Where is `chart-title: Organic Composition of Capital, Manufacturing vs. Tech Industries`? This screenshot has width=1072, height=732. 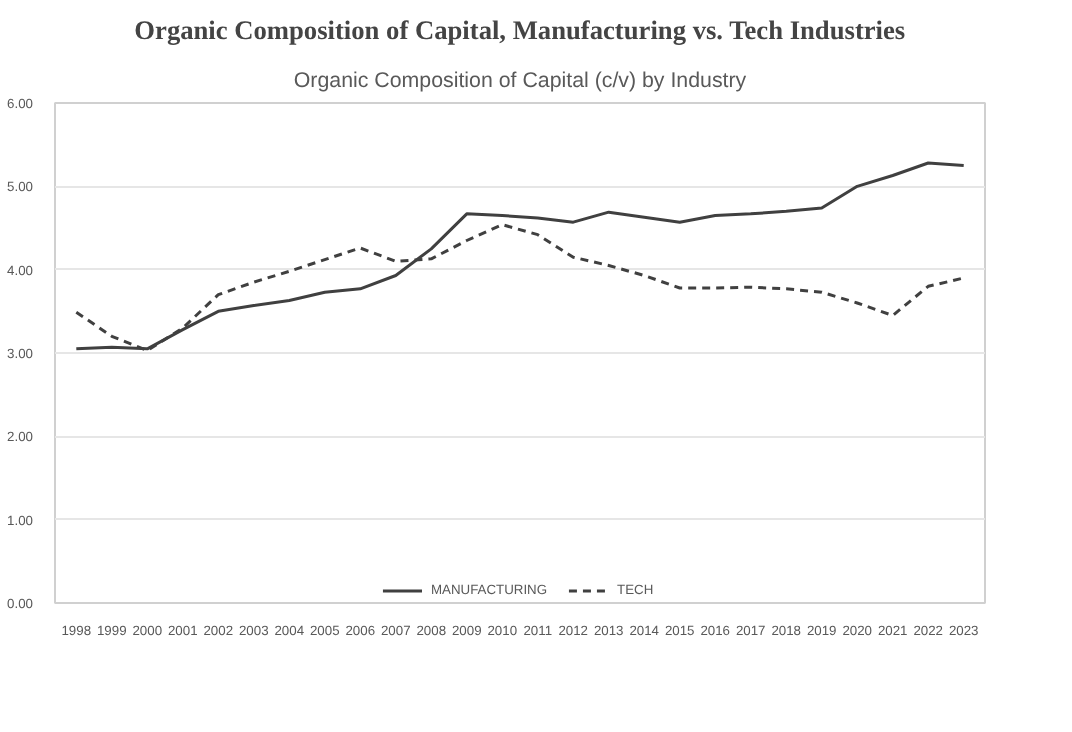
chart-title: Organic Composition of Capital, Manufacturing vs. Tech Industries is located at coordinates (520, 30).